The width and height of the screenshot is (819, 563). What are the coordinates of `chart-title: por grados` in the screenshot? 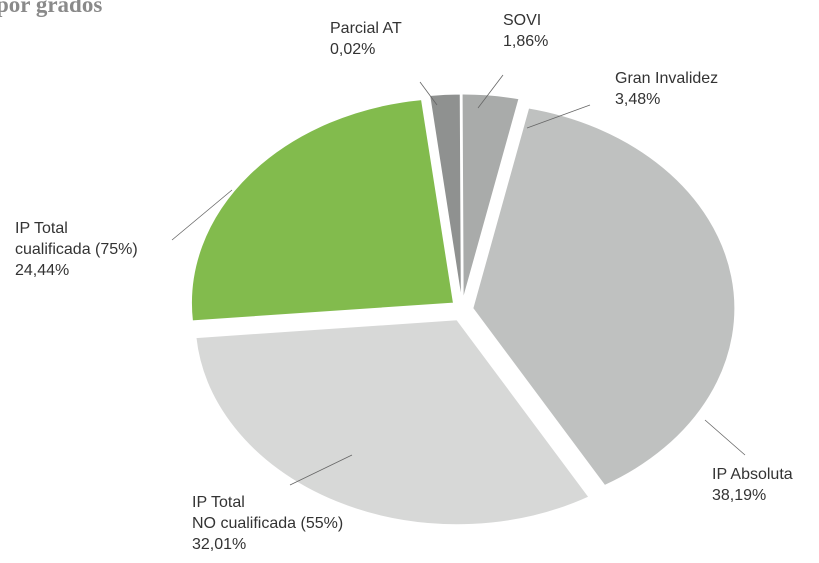 It's located at (51, 8).